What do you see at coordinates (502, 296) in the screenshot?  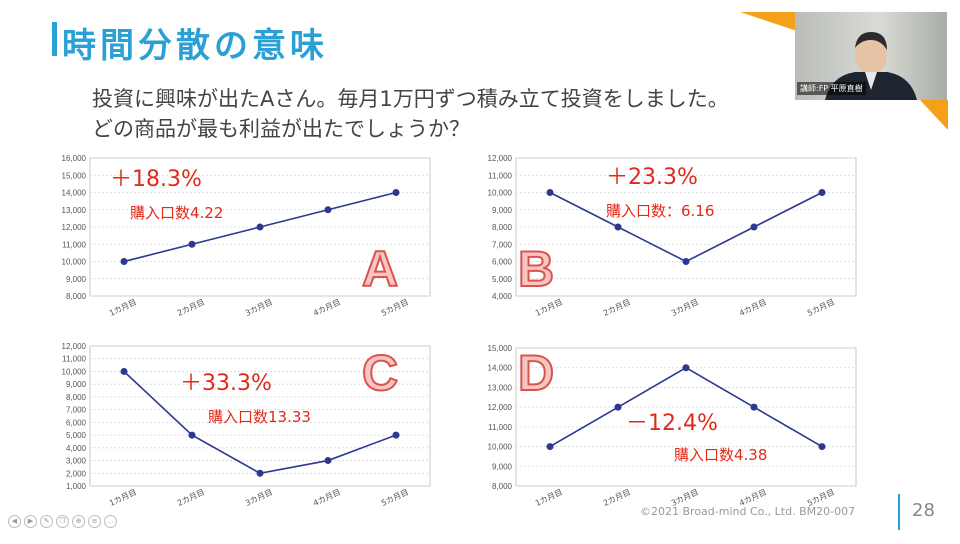 I see `y-tick-label: 4,000` at bounding box center [502, 296].